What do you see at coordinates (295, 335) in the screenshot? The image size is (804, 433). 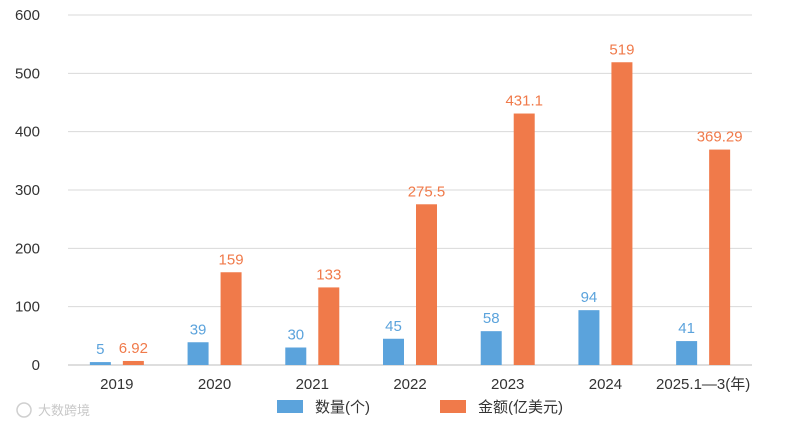 I see `data-label-count: 30` at bounding box center [295, 335].